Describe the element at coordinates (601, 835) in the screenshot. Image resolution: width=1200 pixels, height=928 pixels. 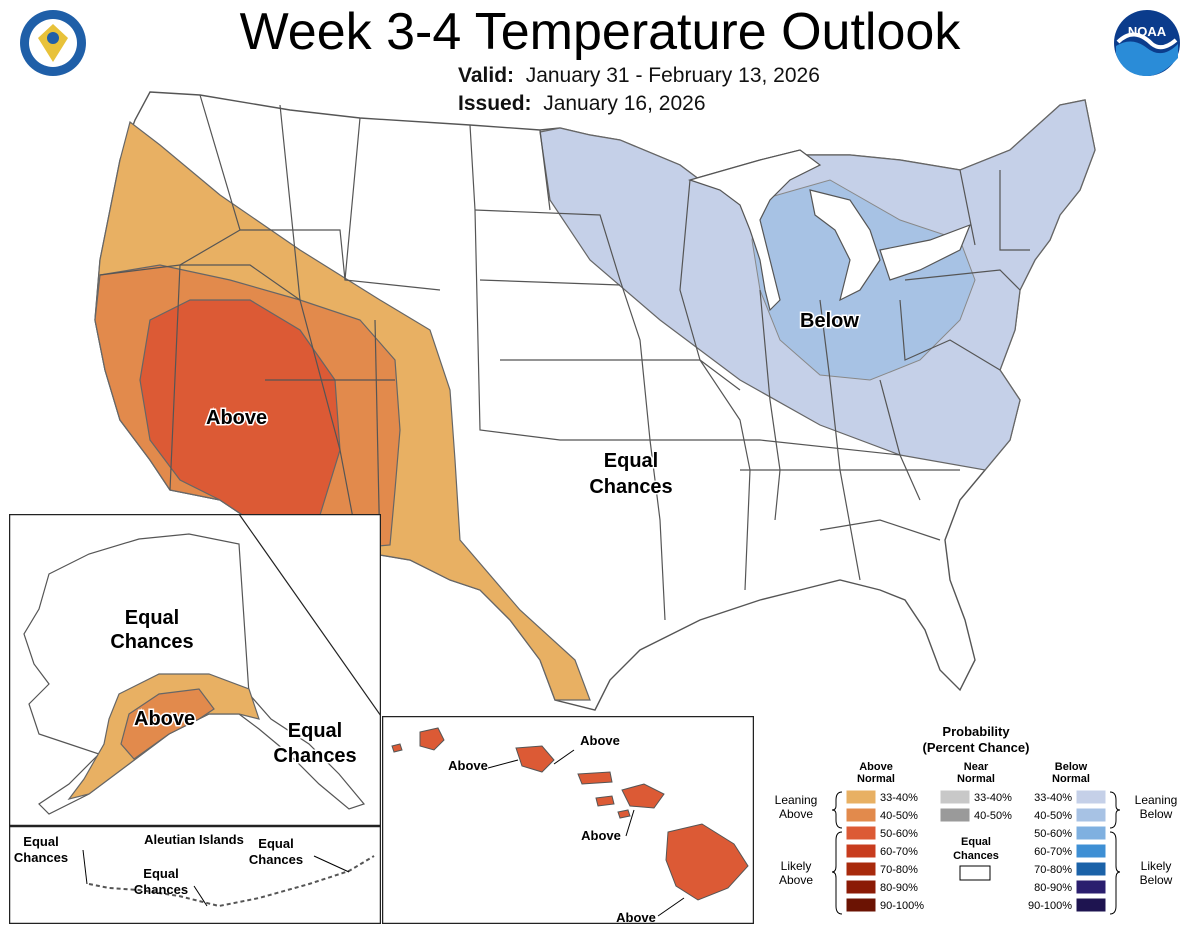
I see `hi-above-label-3: Above` at that location.